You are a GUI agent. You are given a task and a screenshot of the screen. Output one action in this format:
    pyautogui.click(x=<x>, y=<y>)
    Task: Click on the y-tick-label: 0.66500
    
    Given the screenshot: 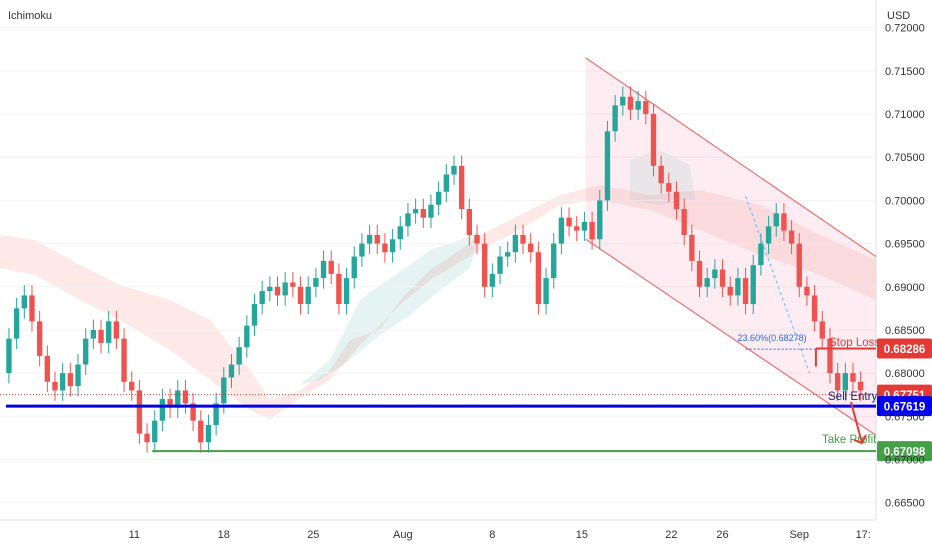 What is the action you would take?
    pyautogui.click(x=905, y=504)
    